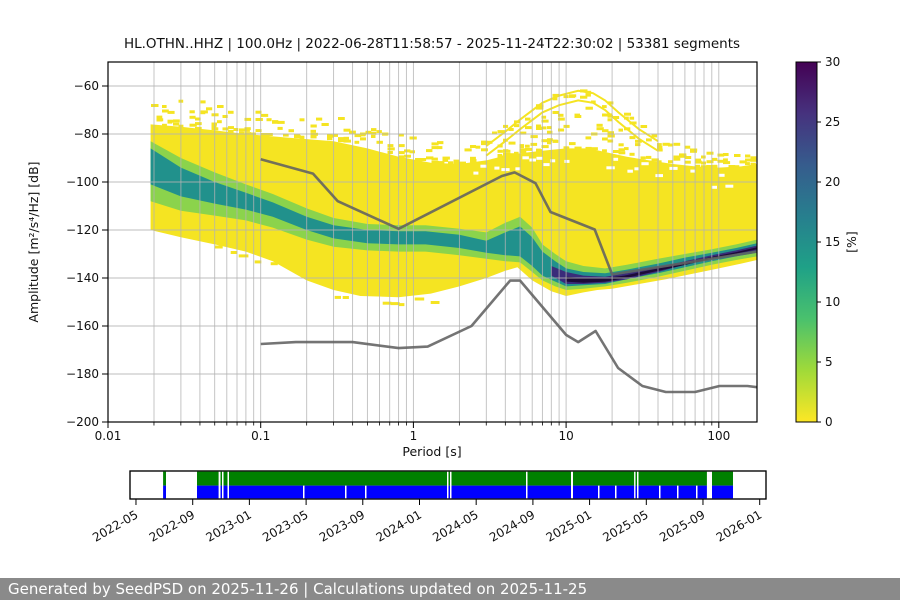  Describe the element at coordinates (832, 242) in the screenshot. I see `colorbar-tick-label: 15` at that location.